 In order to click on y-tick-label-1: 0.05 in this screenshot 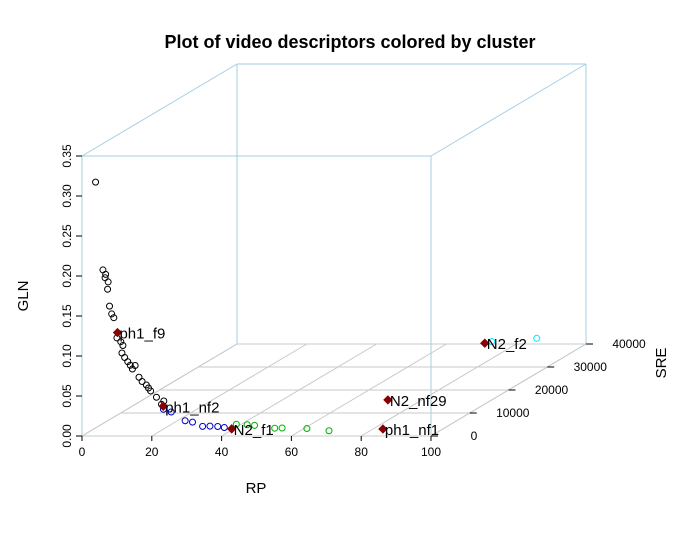, I will do `click(67, 396)`.